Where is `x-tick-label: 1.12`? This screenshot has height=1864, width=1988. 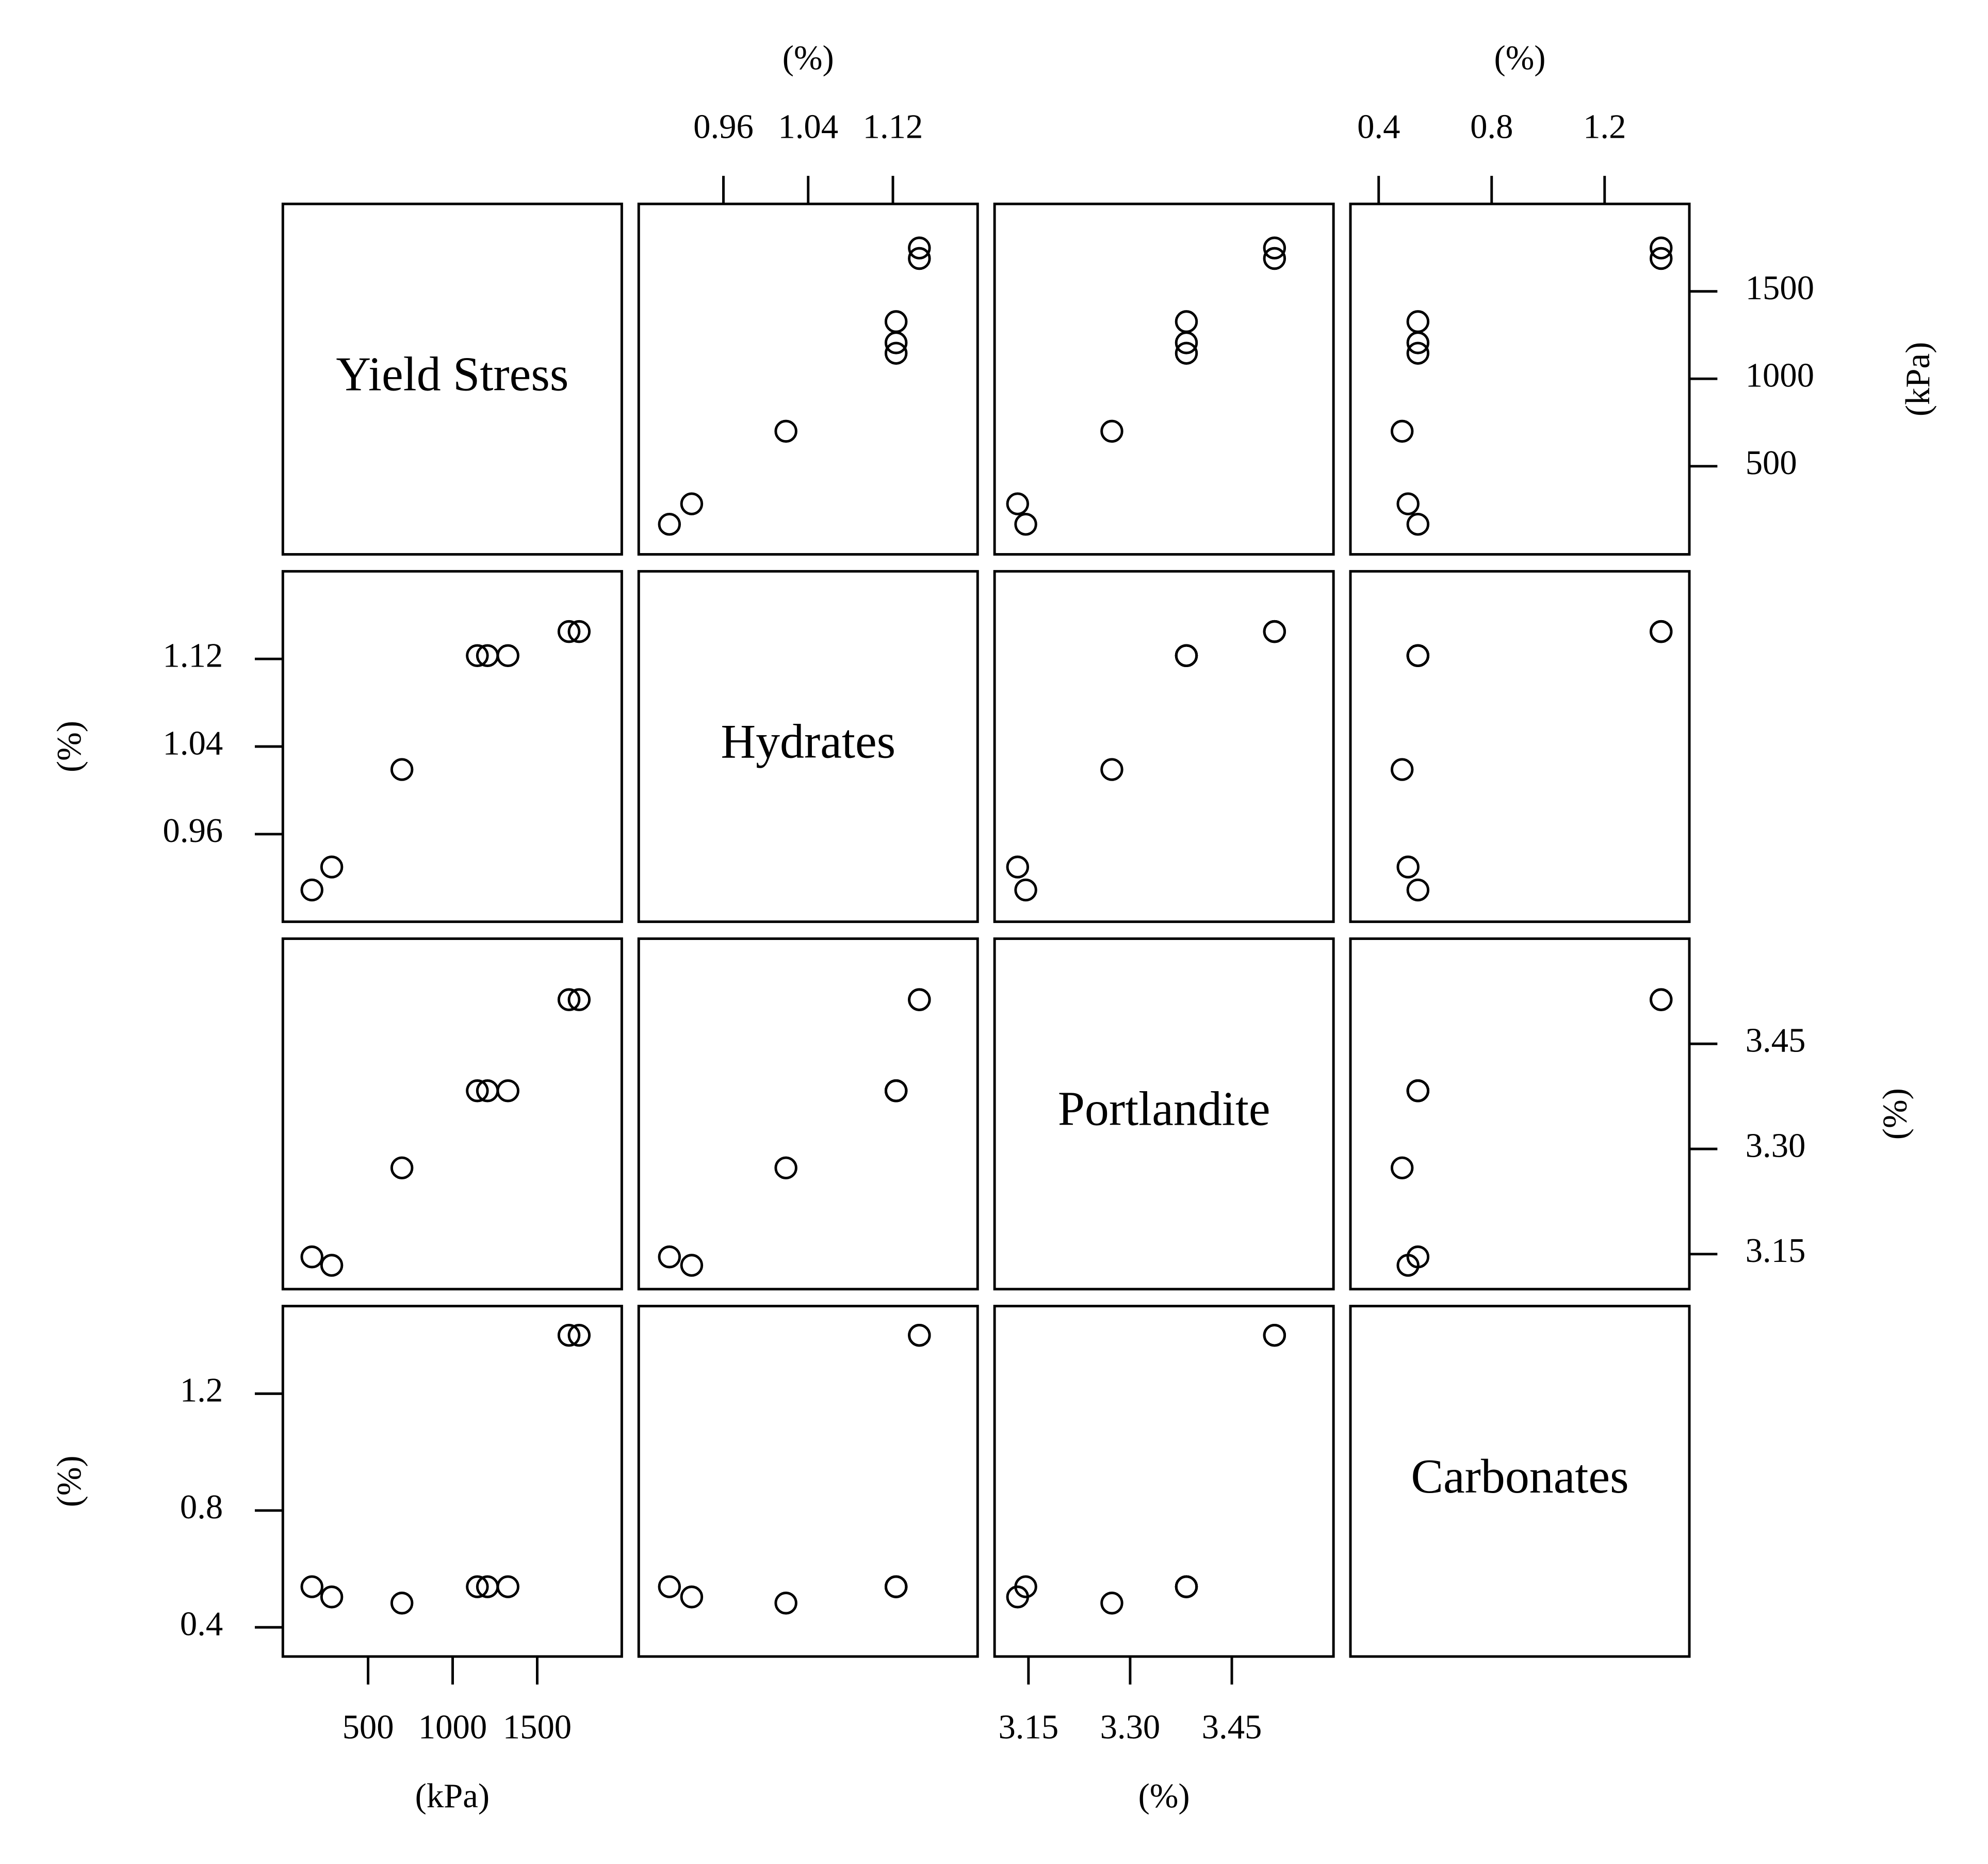
x-tick-label: 1.12 is located at coordinates (893, 126).